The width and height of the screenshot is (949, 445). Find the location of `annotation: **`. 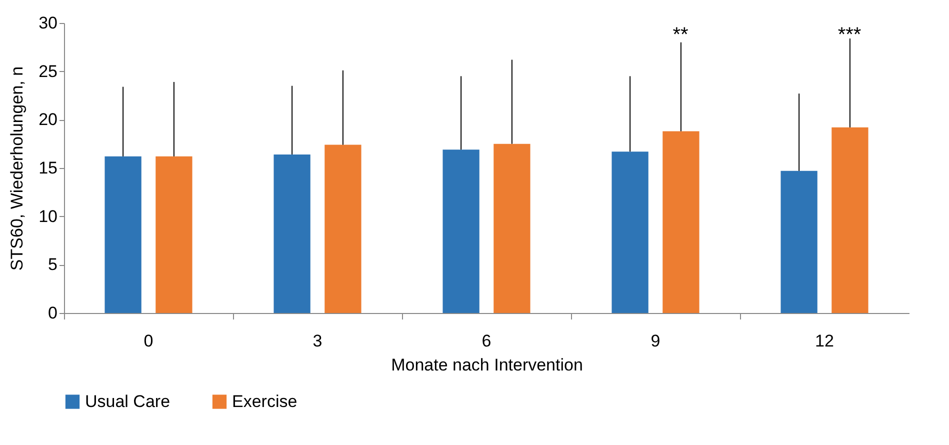

annotation: ** is located at coordinates (680, 35).